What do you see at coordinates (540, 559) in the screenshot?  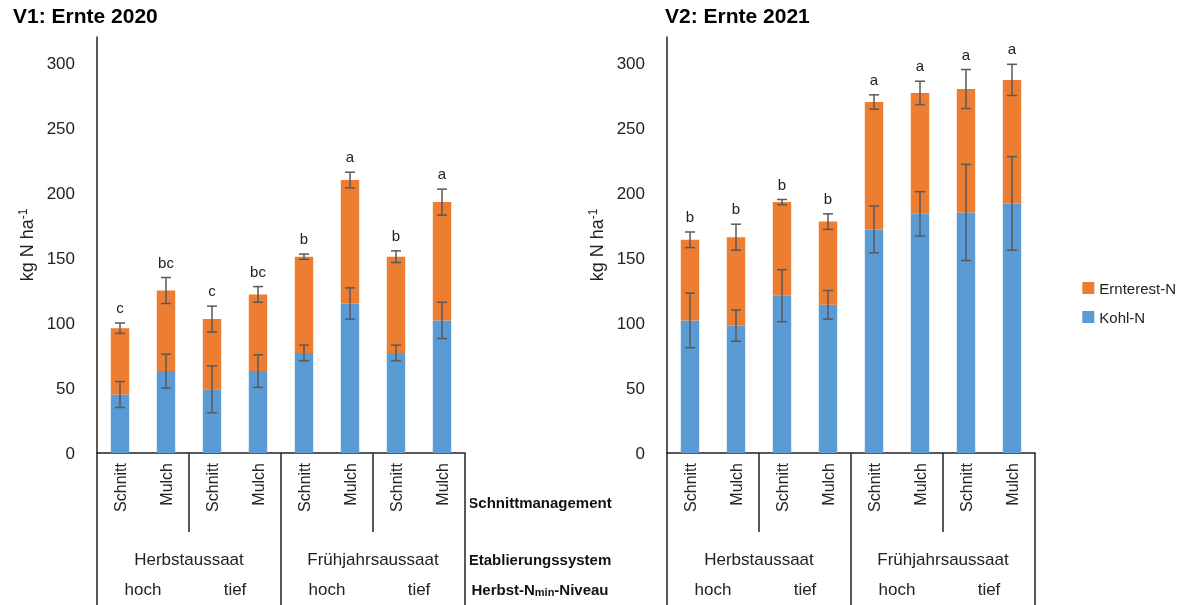 I see `text: Etablierungssystem` at bounding box center [540, 559].